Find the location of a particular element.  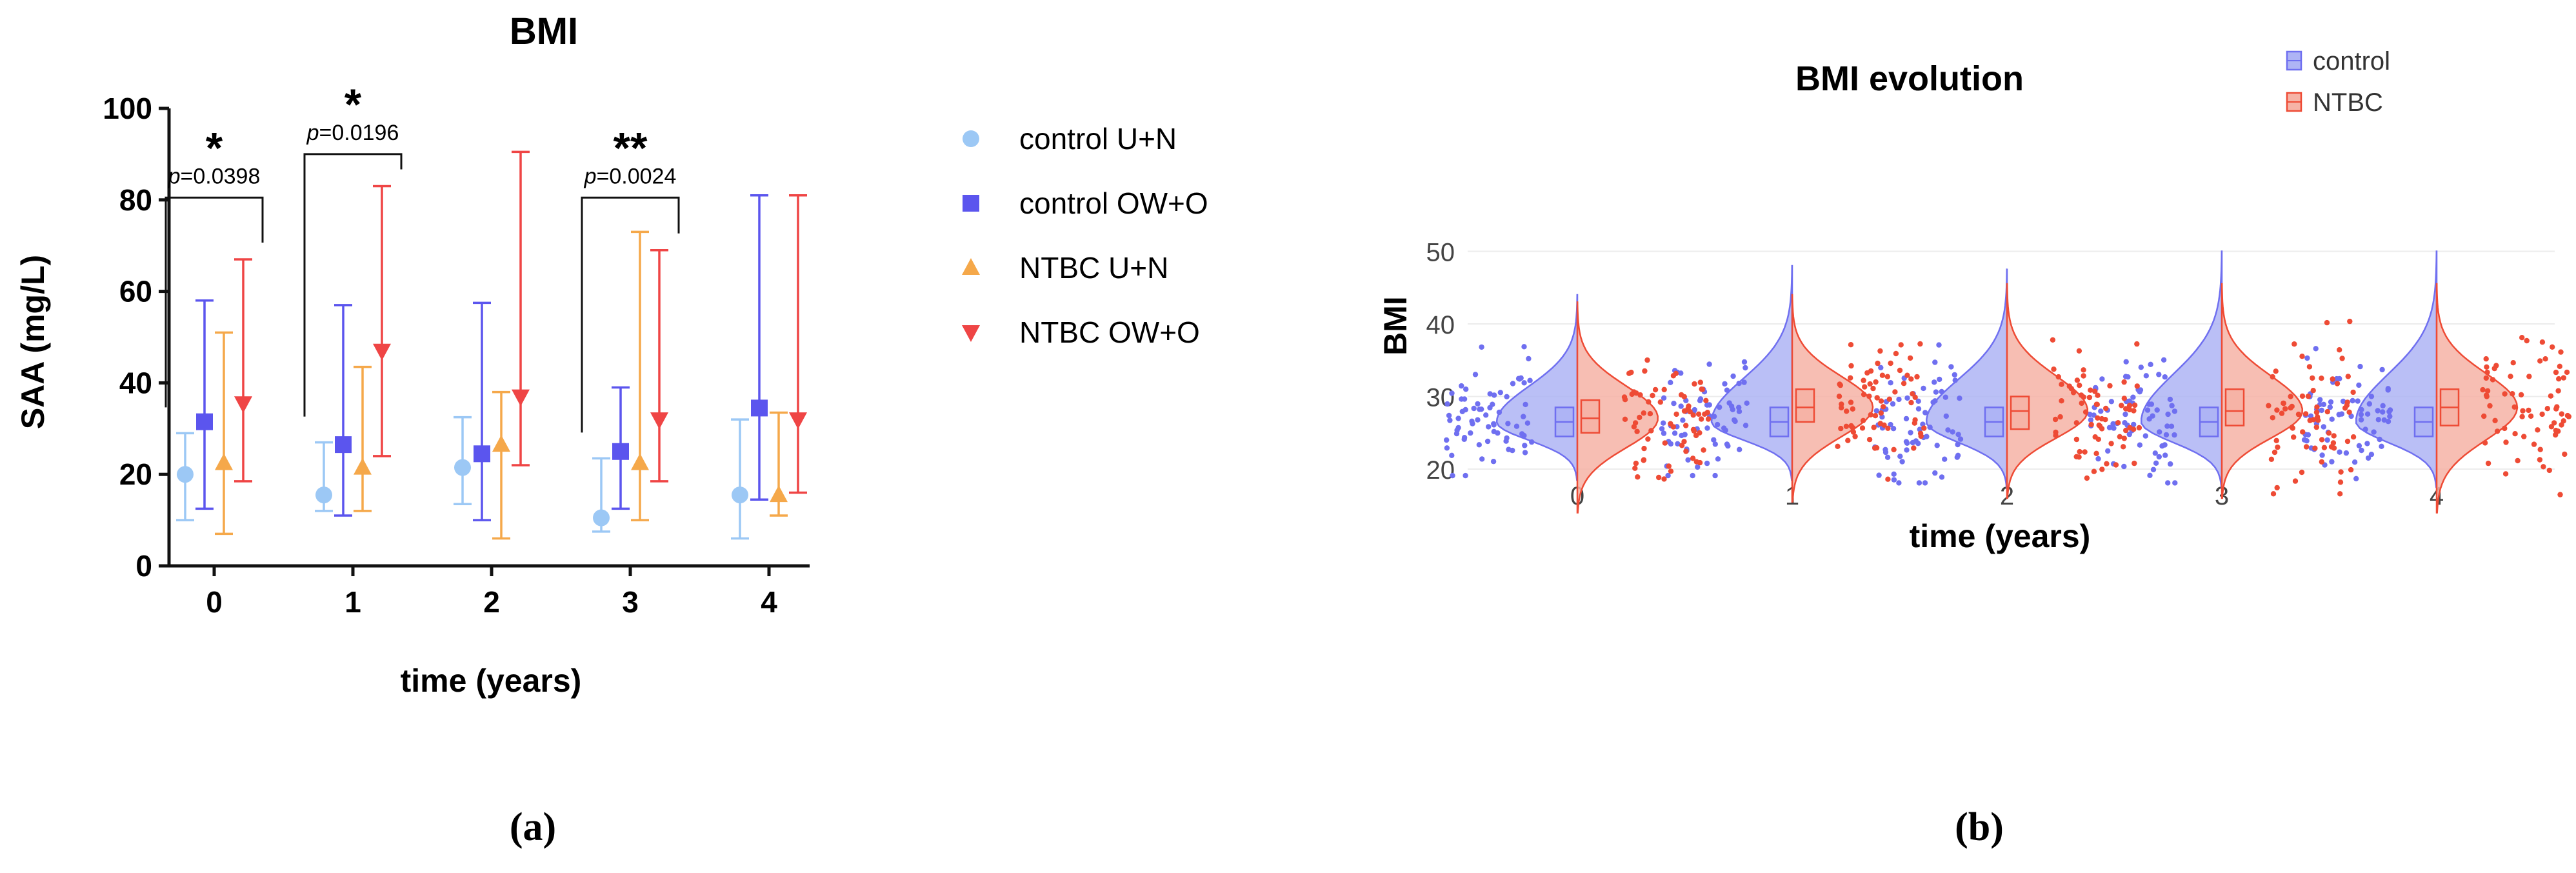

point-control-ow-o is located at coordinates (204, 422).